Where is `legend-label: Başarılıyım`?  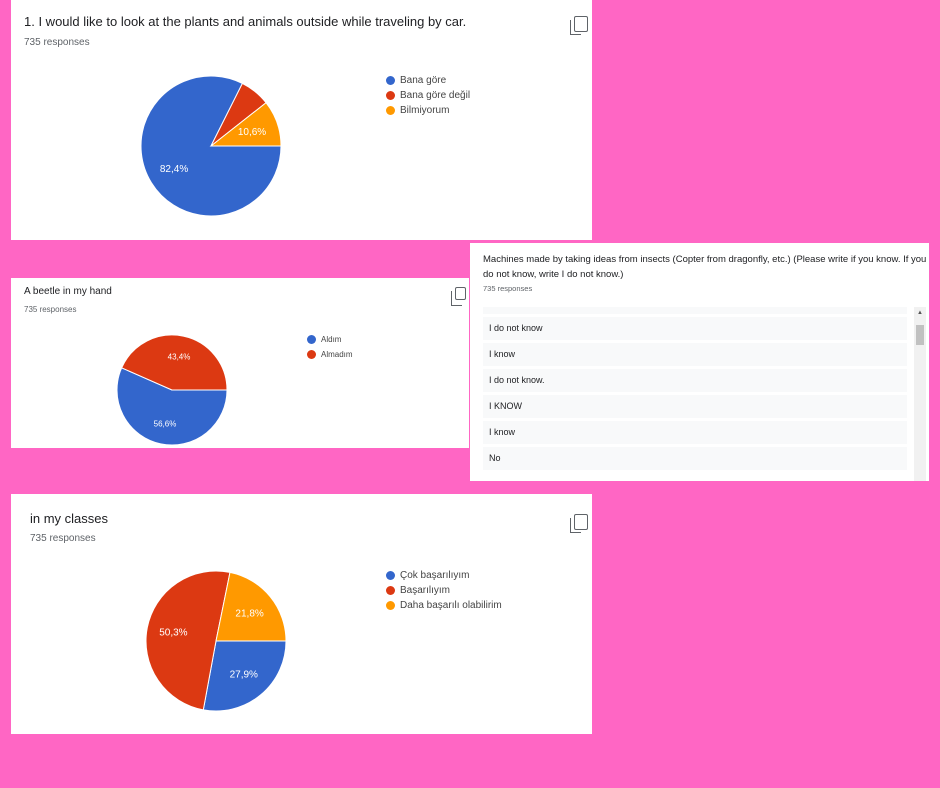 legend-label: Başarılıyım is located at coordinates (425, 590).